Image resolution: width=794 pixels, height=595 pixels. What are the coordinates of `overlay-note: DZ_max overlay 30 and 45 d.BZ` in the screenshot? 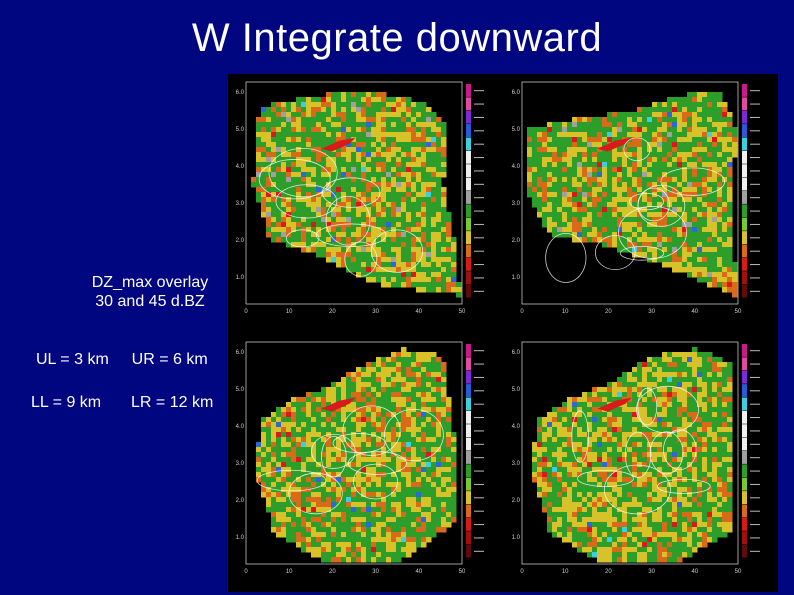 It's located at (150, 292).